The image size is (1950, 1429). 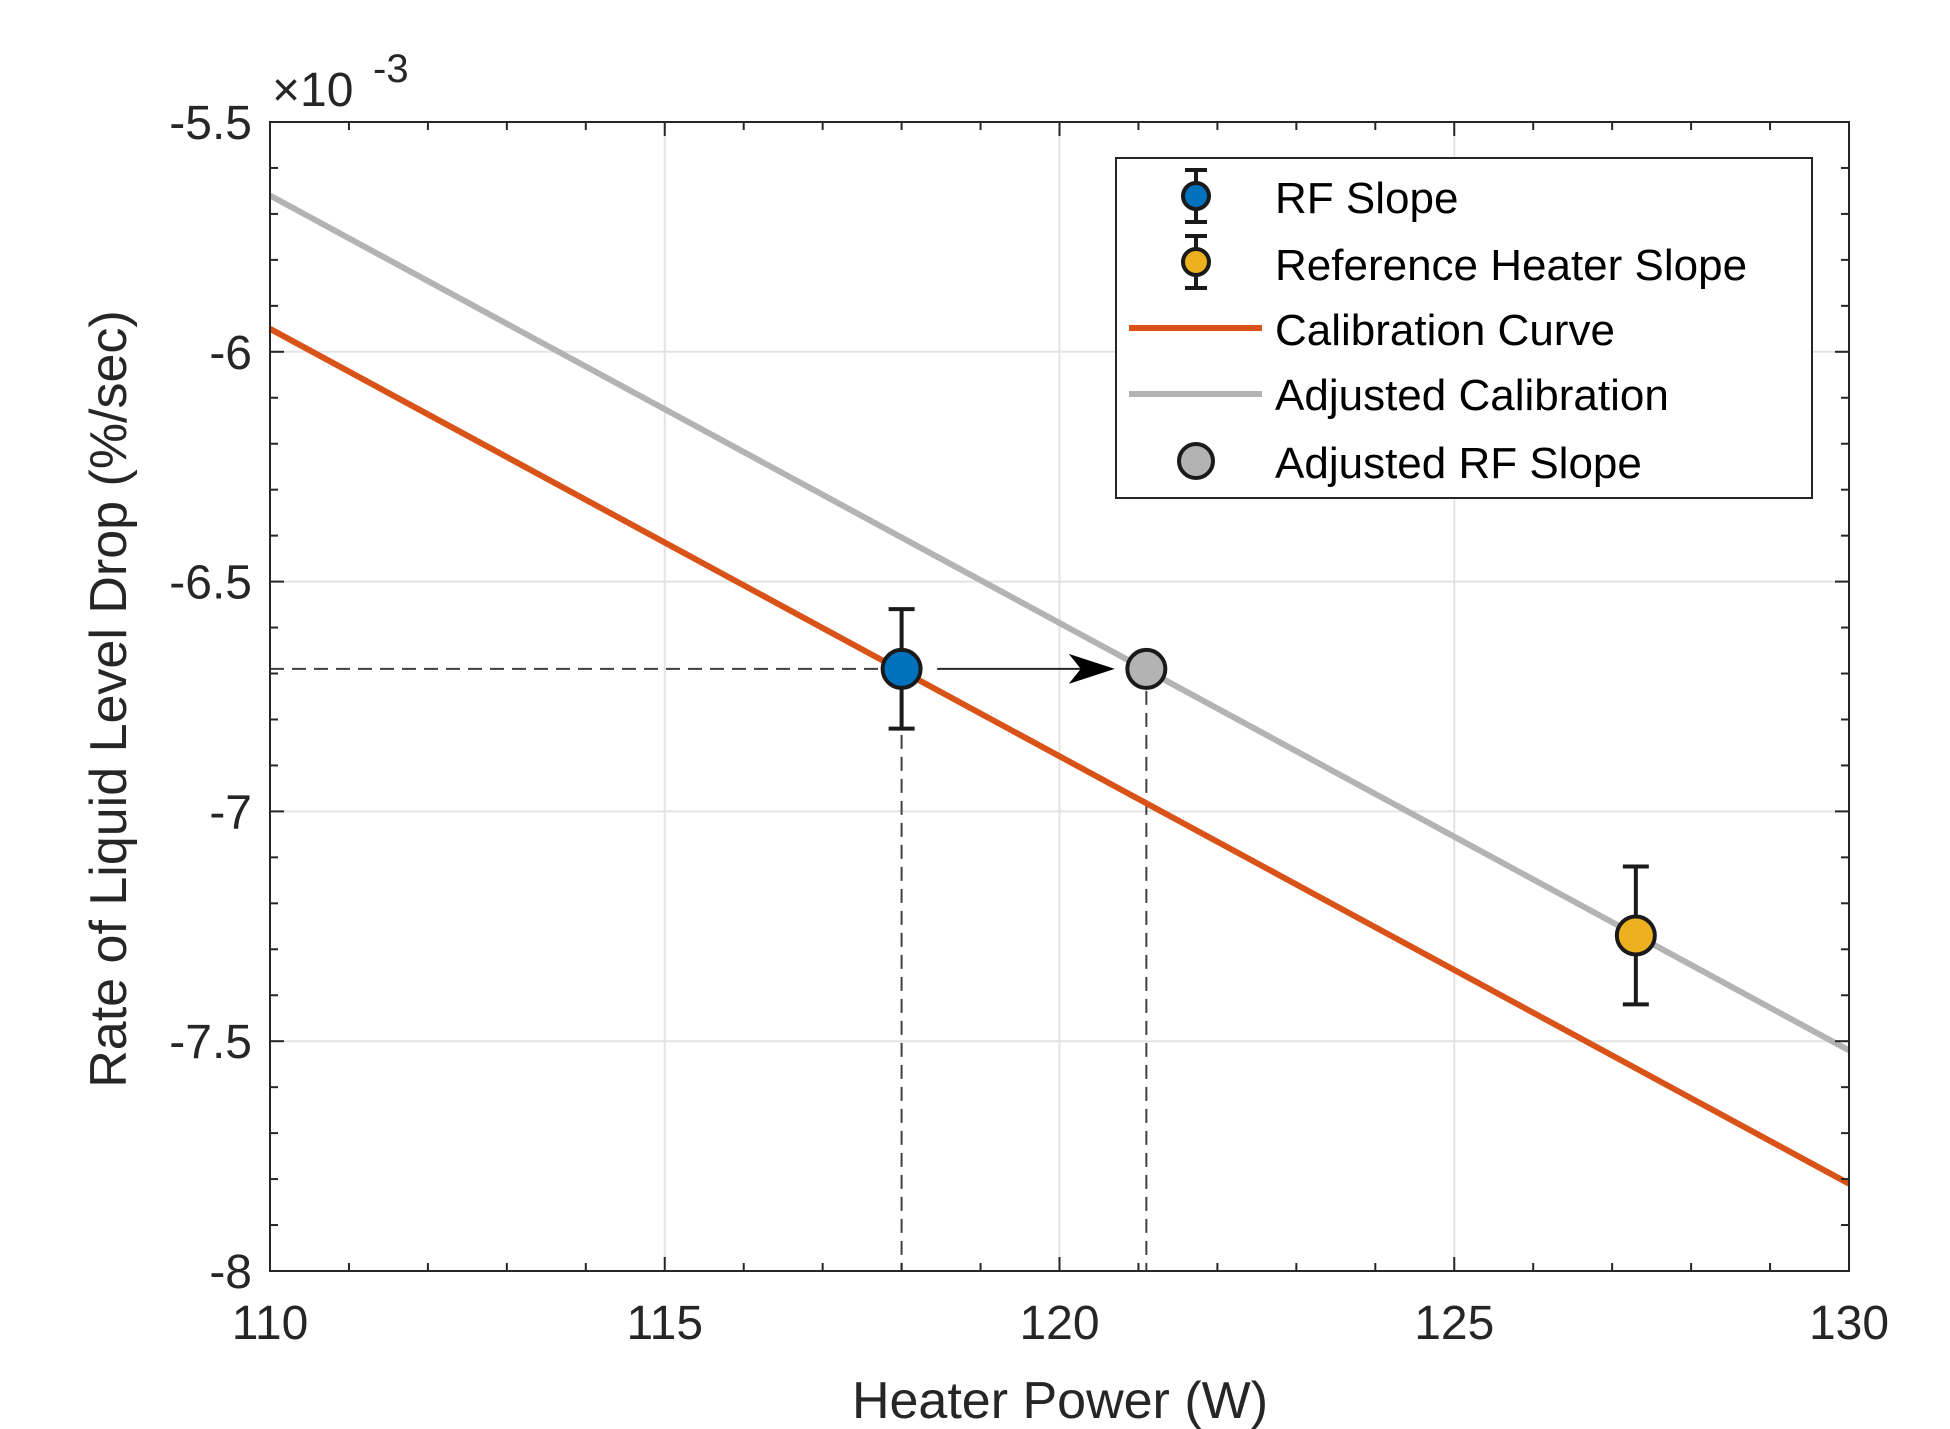 What do you see at coordinates (664, 1323) in the screenshot?
I see `x-tick-label: 115` at bounding box center [664, 1323].